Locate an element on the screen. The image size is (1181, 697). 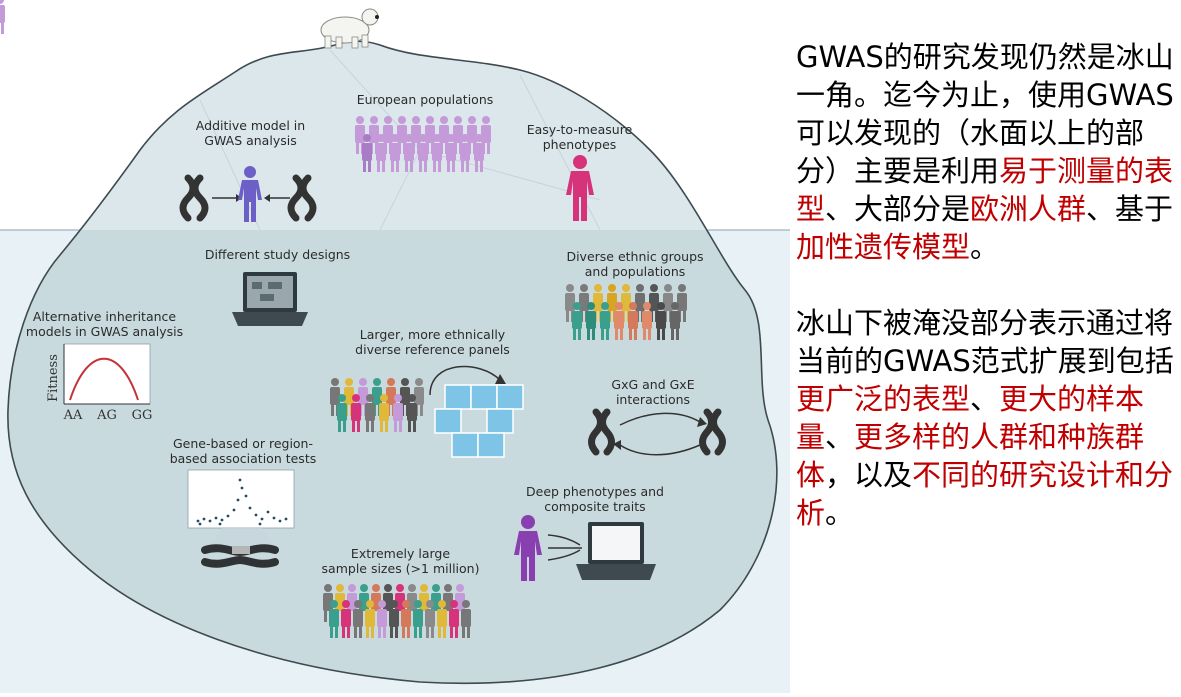
puzzle-icon is located at coordinates (479, 421).